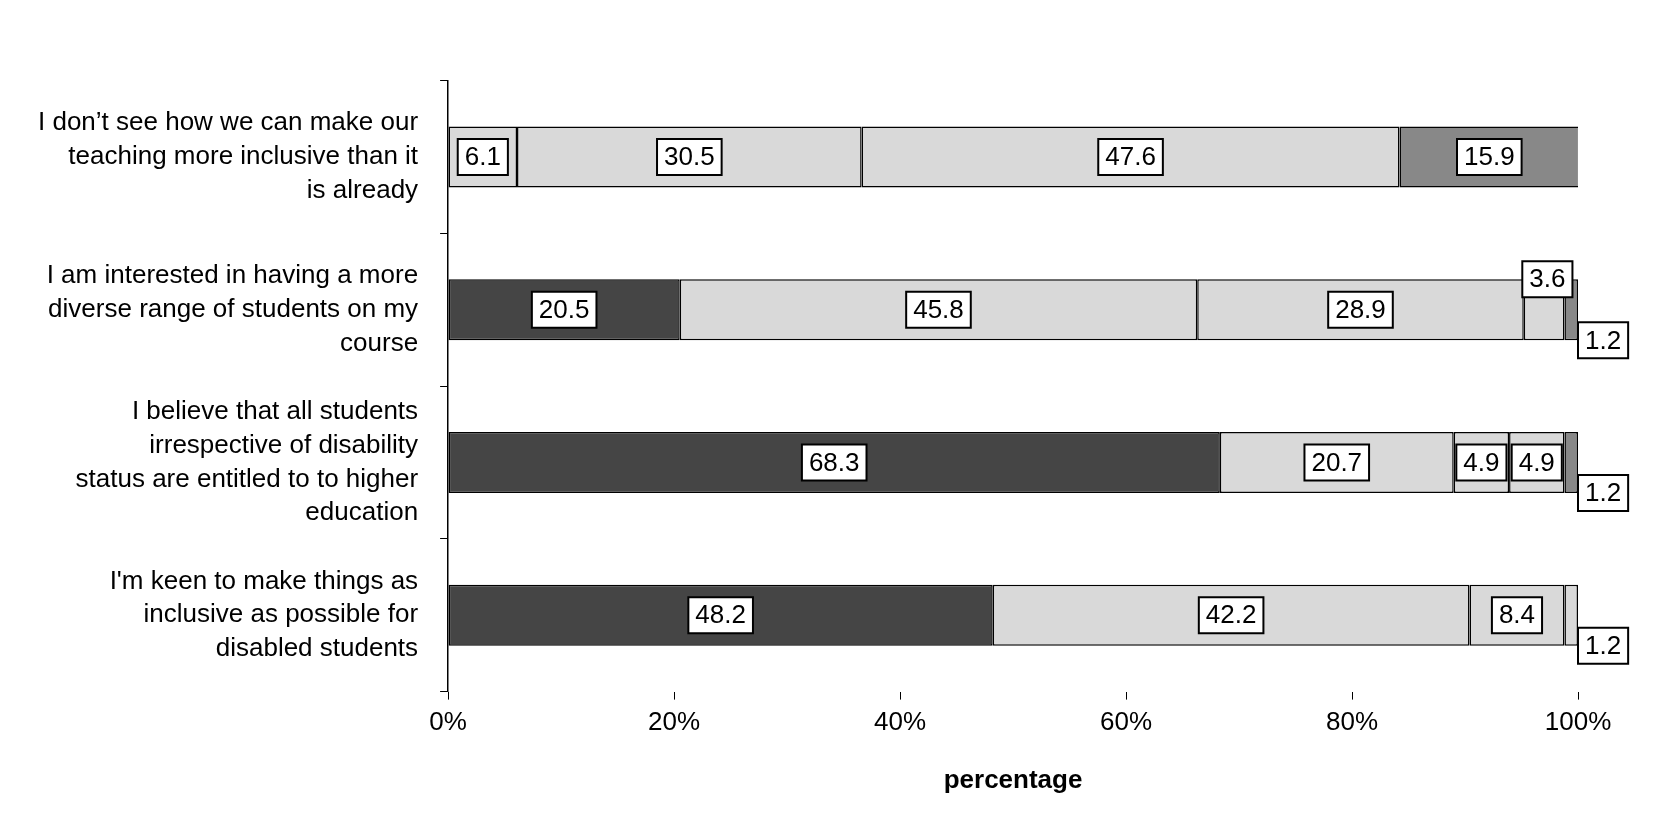 The width and height of the screenshot is (1663, 818). Describe the element at coordinates (834, 461) in the screenshot. I see `data-label: 68.3` at that location.